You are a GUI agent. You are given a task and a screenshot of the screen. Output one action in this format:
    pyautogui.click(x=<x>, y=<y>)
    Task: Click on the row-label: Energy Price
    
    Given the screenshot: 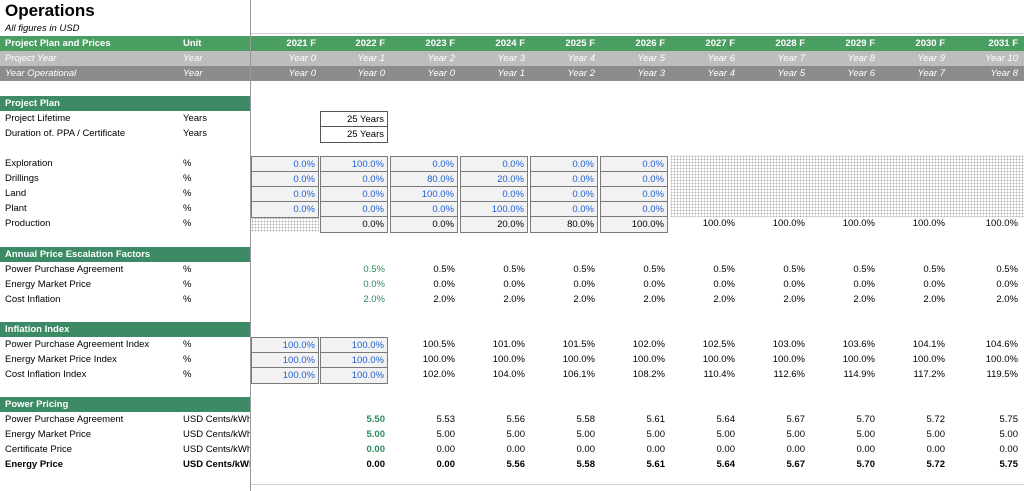 What is the action you would take?
    pyautogui.click(x=34, y=464)
    